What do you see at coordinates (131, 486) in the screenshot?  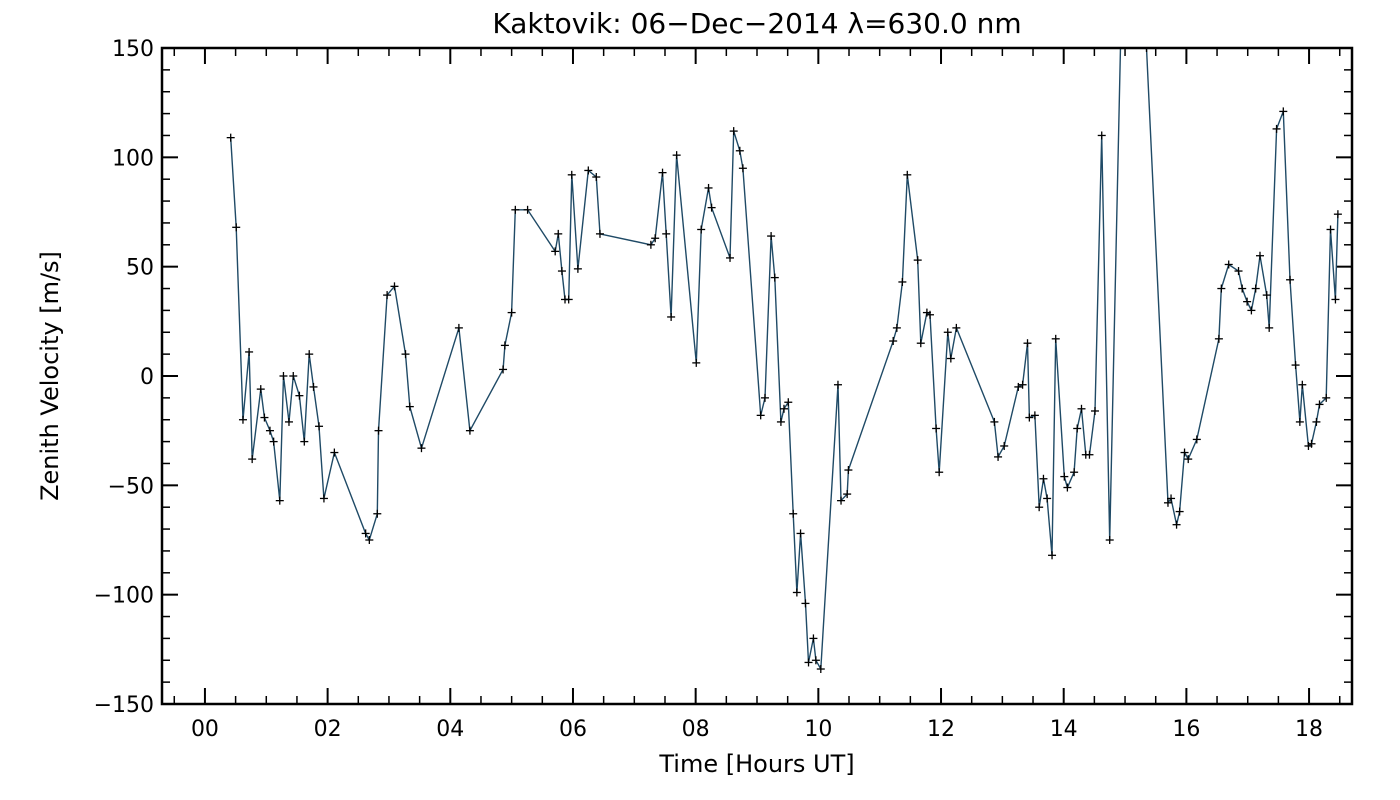 I see `y-tick-label: −50` at bounding box center [131, 486].